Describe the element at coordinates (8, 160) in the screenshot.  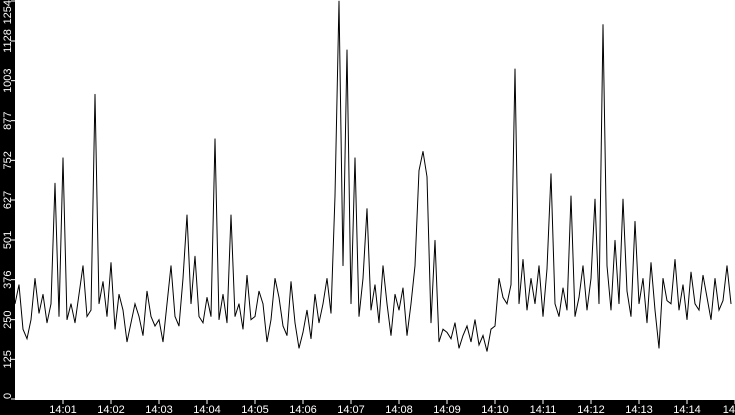
I see `y-tick-label: 752` at that location.